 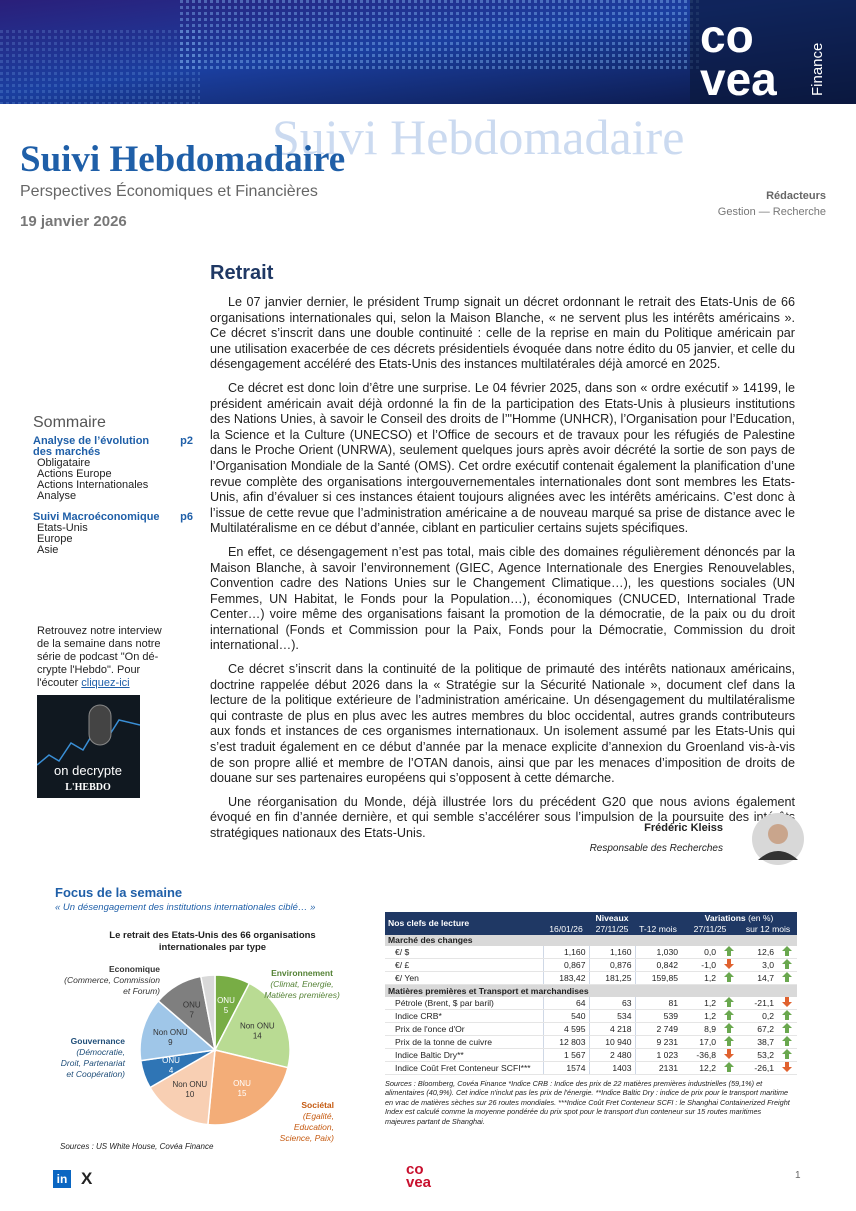 I want to click on cell-value: 534, so click(x=611, y=1016).